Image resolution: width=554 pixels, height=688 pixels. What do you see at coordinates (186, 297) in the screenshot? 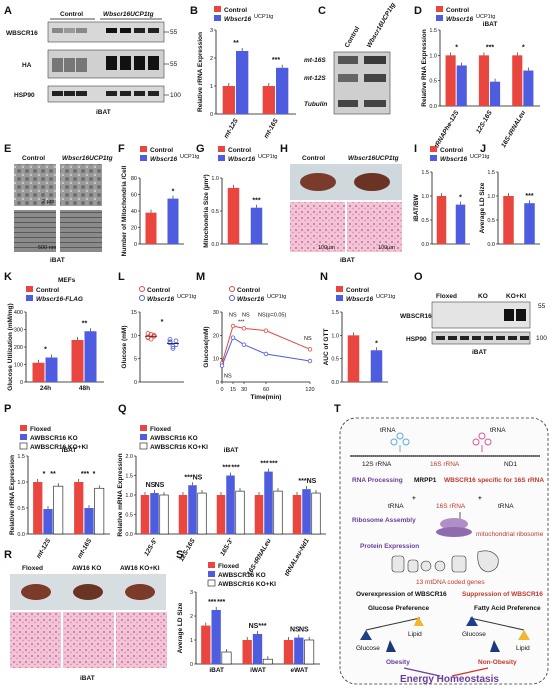
I see `legend-l-tg-sup: UCP1tg` at bounding box center [186, 297].